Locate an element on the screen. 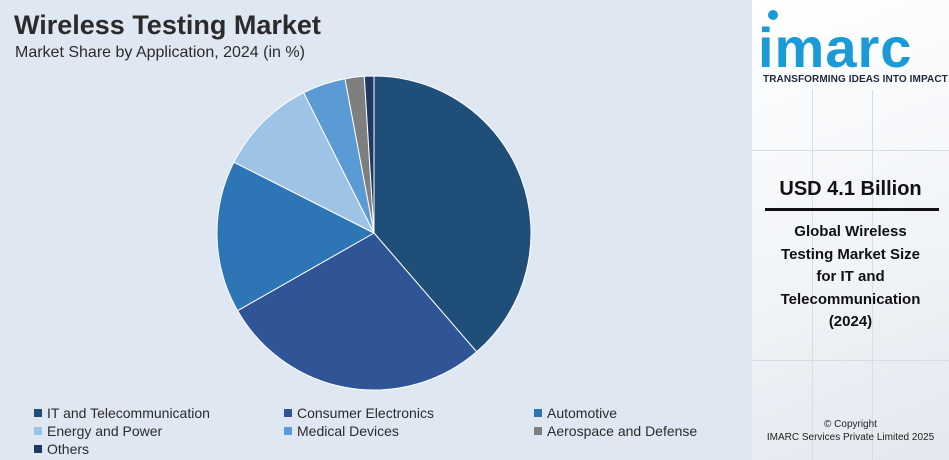 This screenshot has width=949, height=460. legend-item: Energy and Power is located at coordinates (159, 430).